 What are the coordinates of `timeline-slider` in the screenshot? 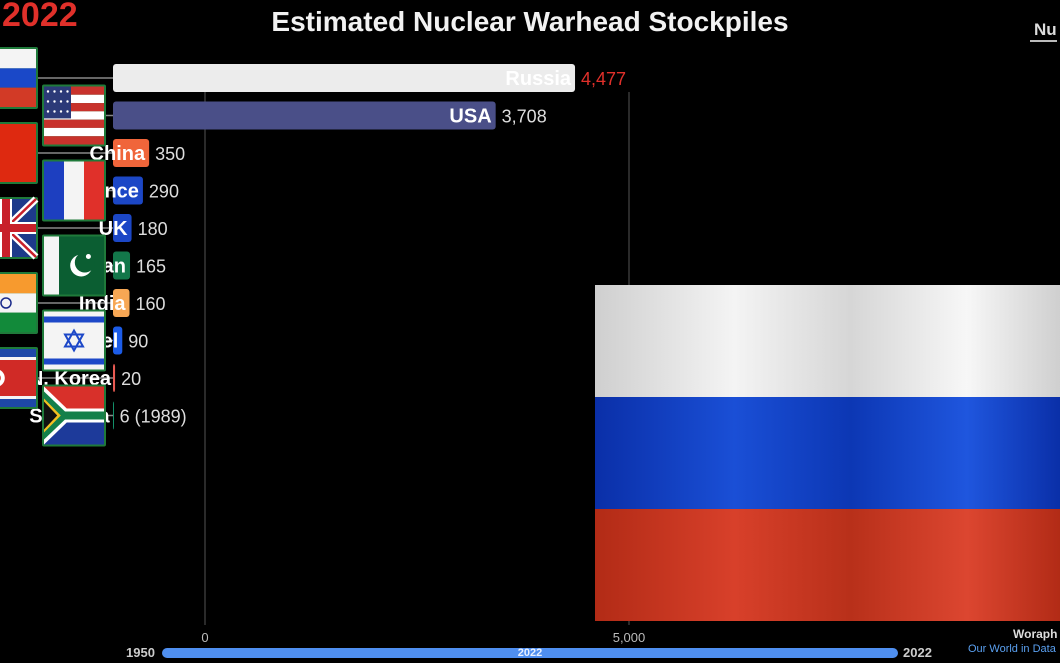 It's located at (530, 653).